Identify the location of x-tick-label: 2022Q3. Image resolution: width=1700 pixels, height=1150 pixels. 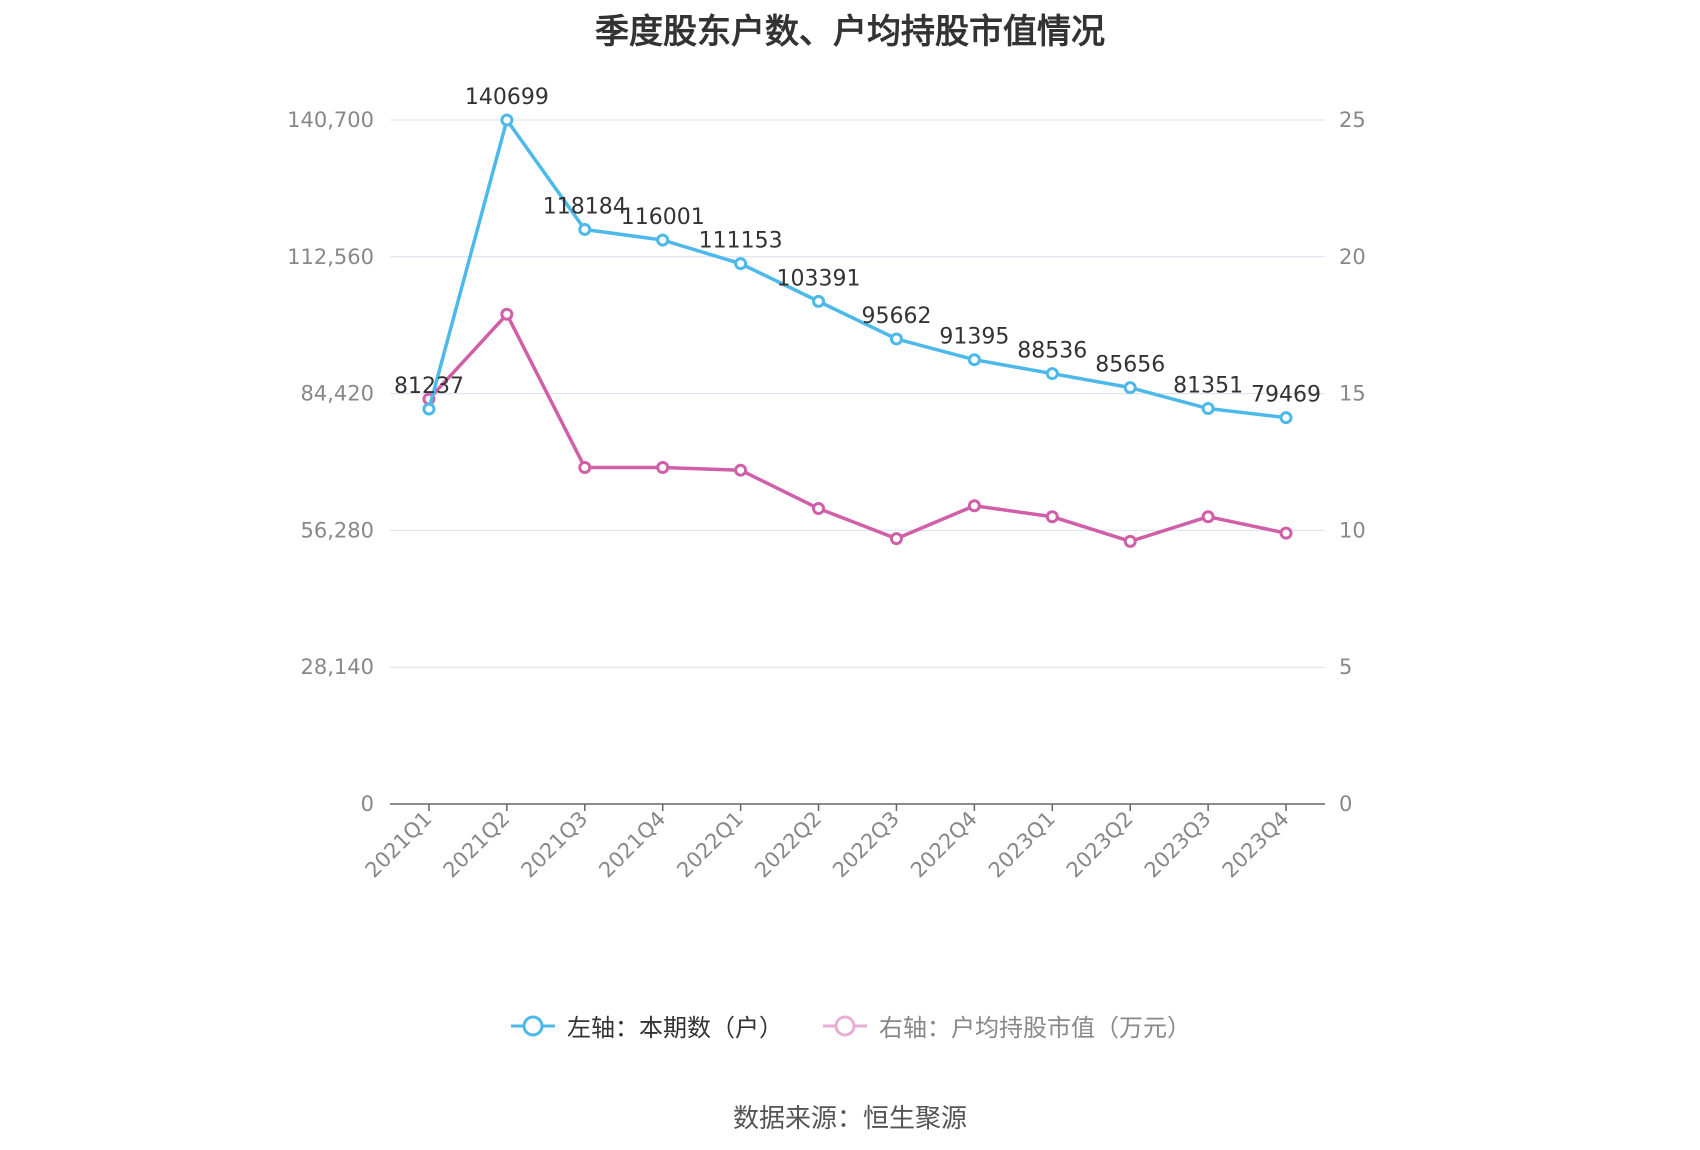
(866, 845).